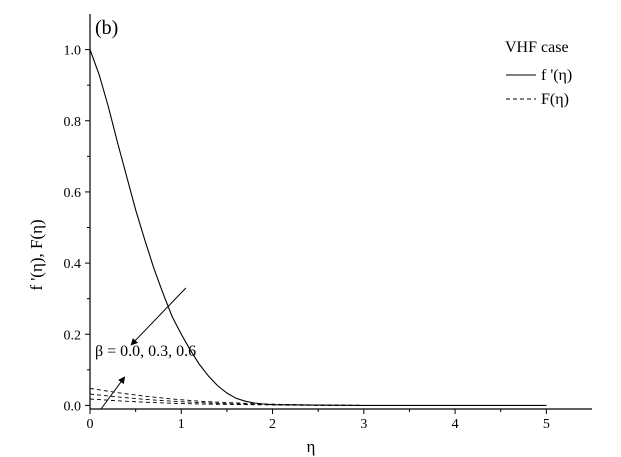 This screenshot has height=457, width=621. What do you see at coordinates (36, 254) in the screenshot?
I see `y-axis-title: f '(η), F(η)` at bounding box center [36, 254].